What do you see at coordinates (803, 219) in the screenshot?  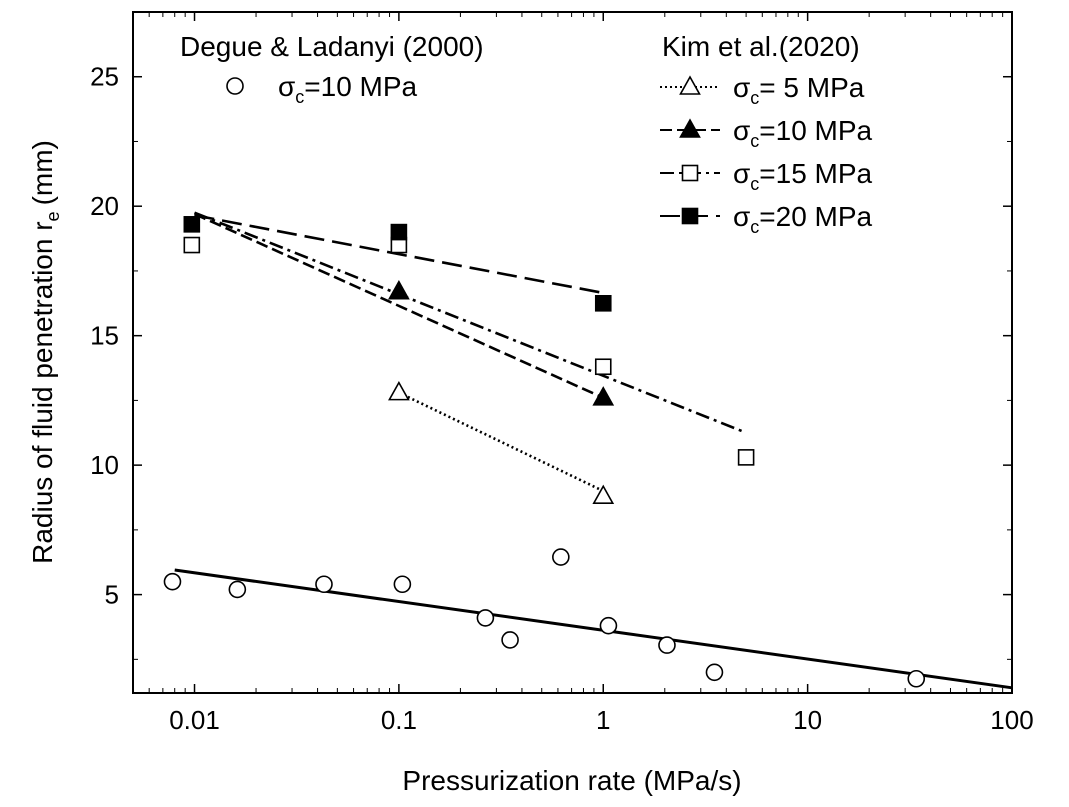 I see `legend-label: σc=20 MPa` at bounding box center [803, 219].